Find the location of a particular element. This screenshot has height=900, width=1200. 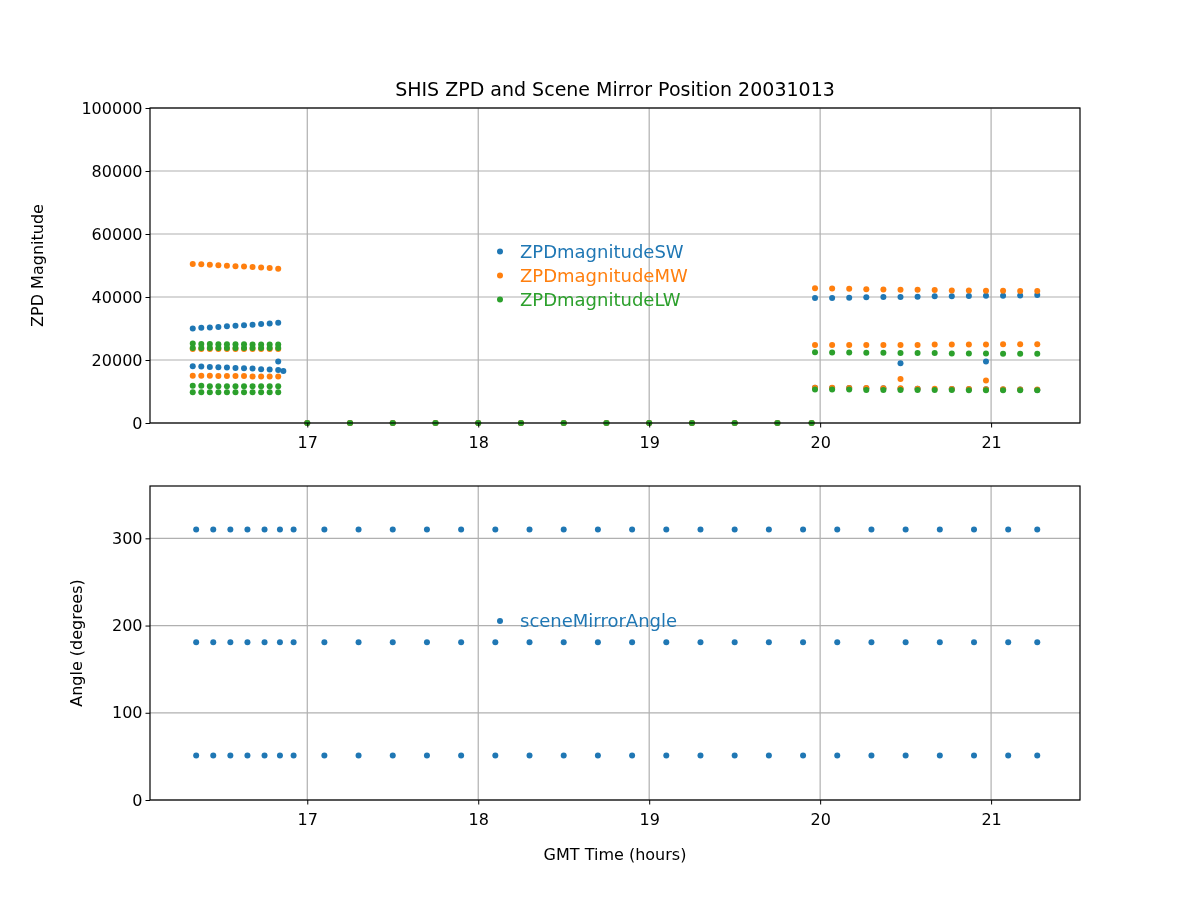

y-tick-label: 200 is located at coordinates (127, 626).